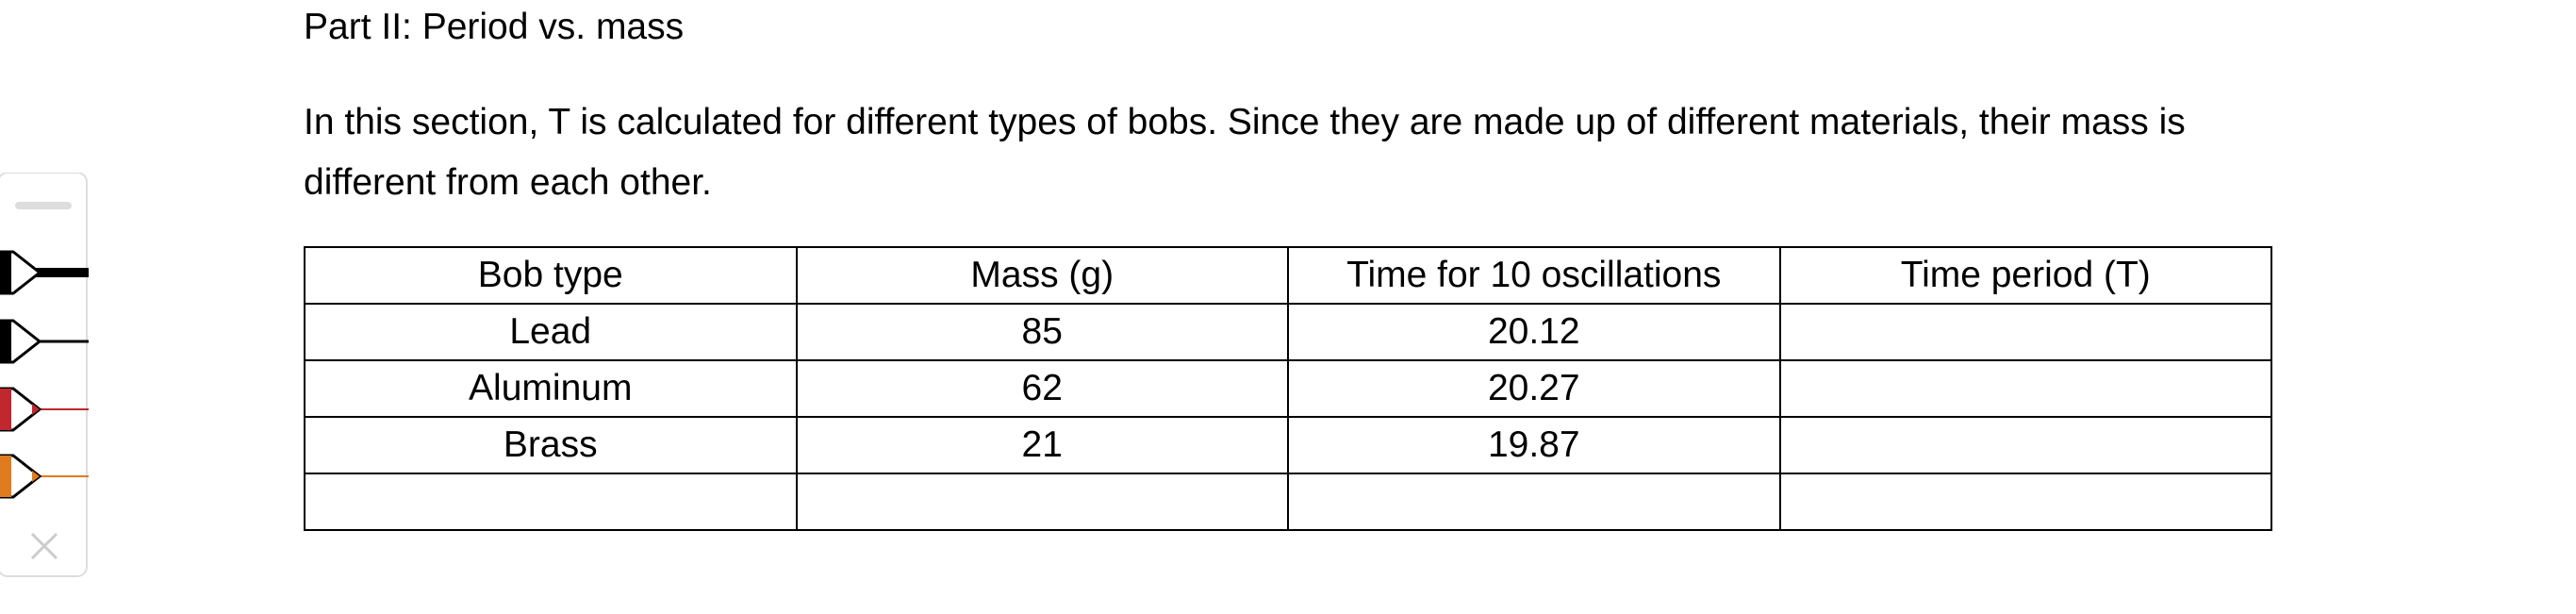 This screenshot has height=614, width=2576. What do you see at coordinates (551, 332) in the screenshot?
I see `table-cell: Lead` at bounding box center [551, 332].